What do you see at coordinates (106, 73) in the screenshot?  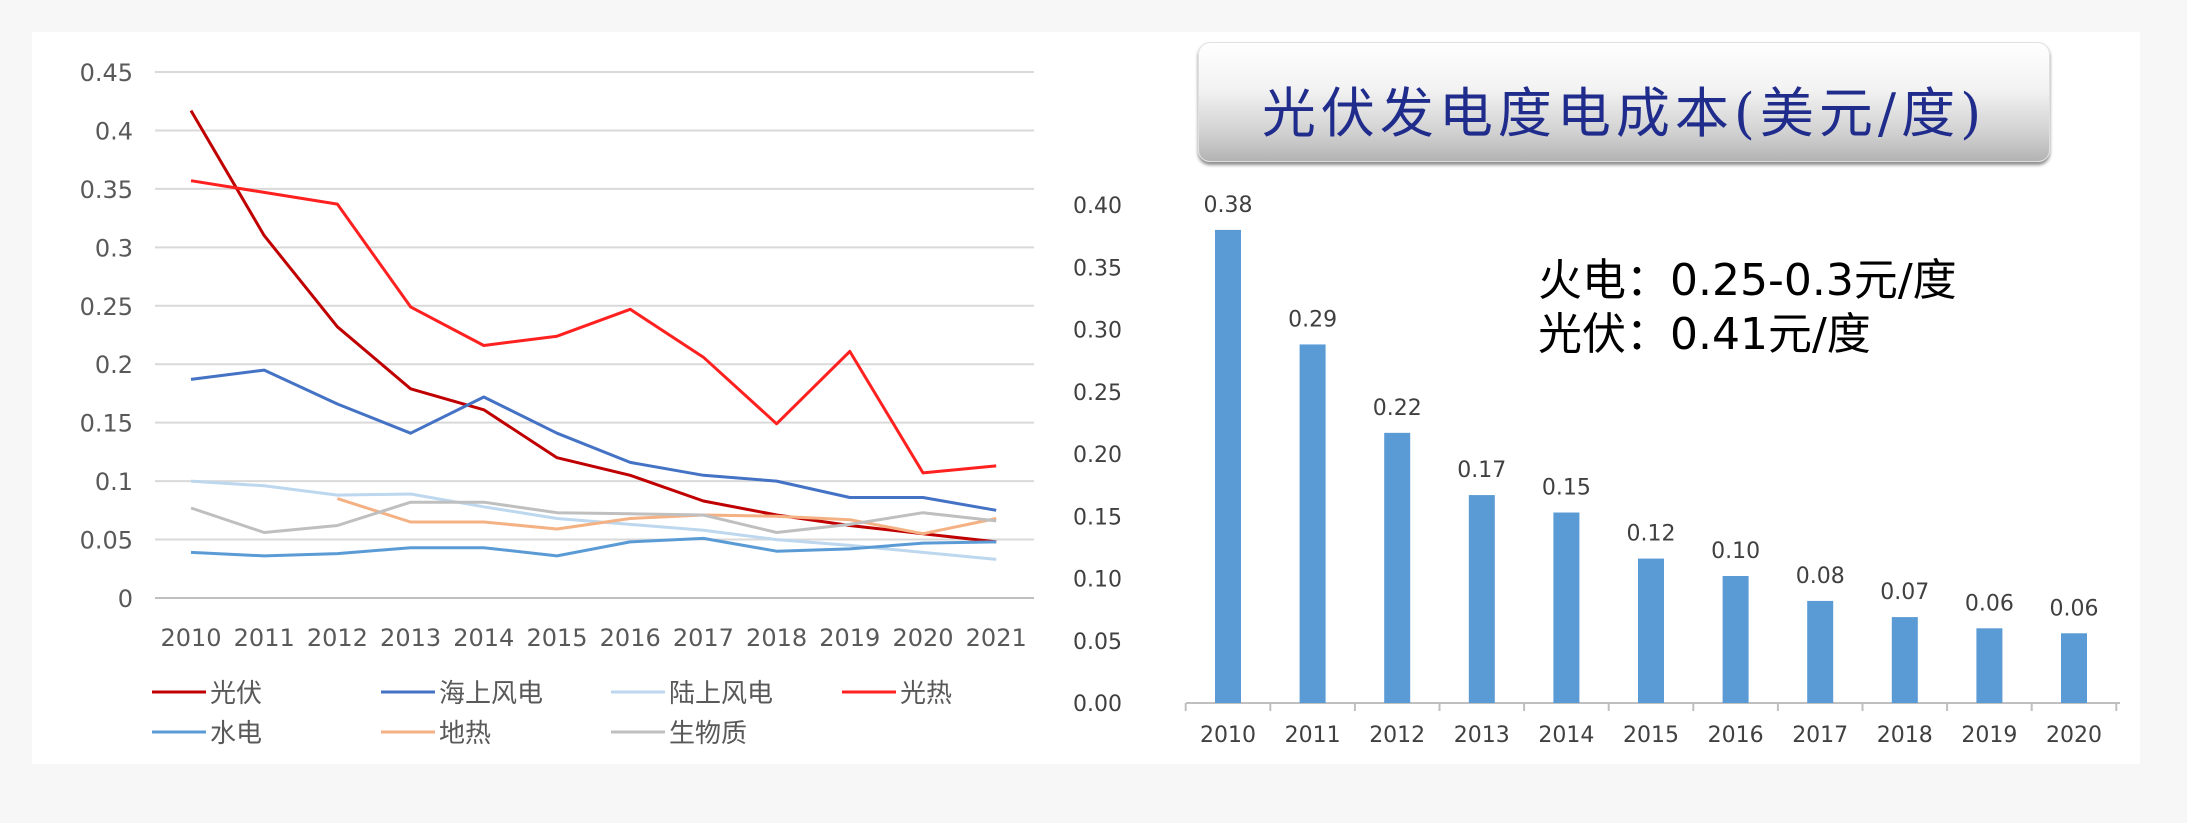 I see `y-tick-label: 0.45` at bounding box center [106, 73].